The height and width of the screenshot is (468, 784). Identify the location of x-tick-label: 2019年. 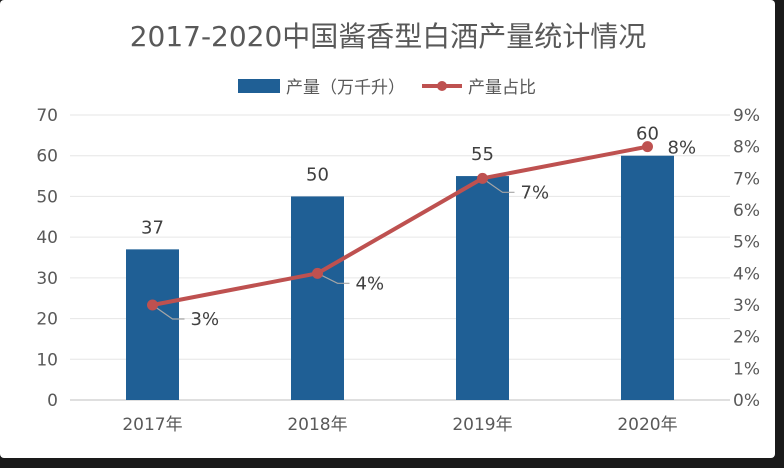
(482, 425).